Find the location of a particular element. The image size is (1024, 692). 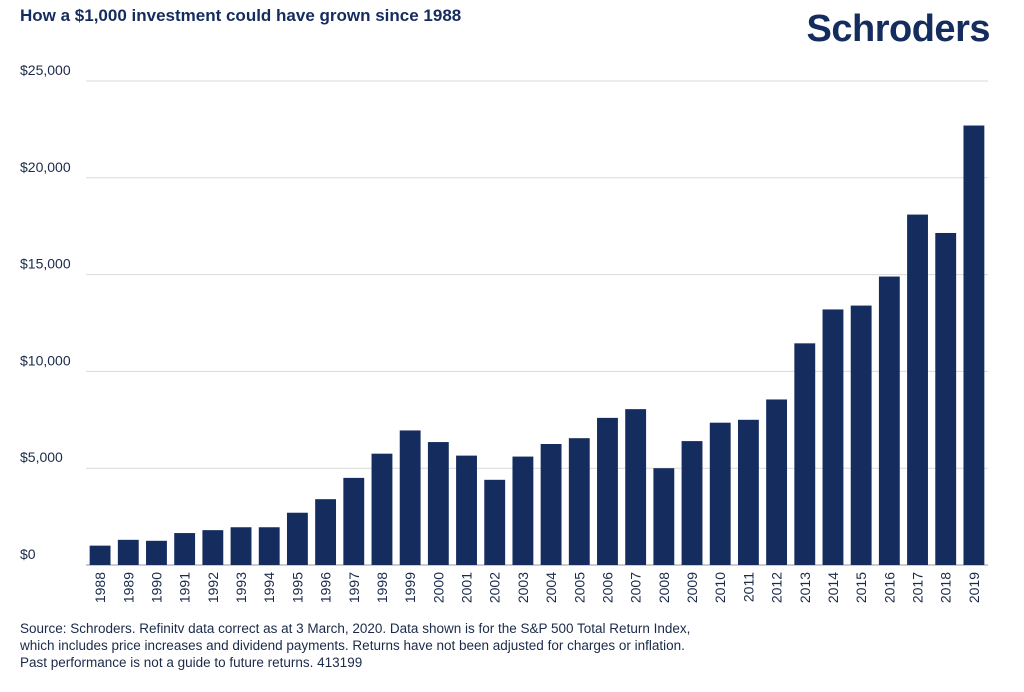

y-tick-label: $5,000 is located at coordinates (41, 457).